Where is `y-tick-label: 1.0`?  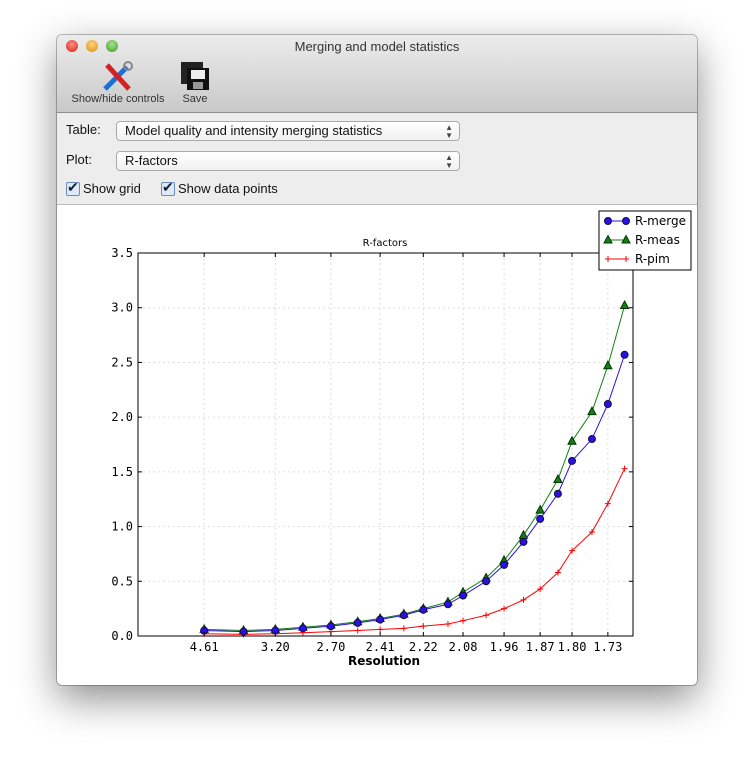
y-tick-label: 1.0 is located at coordinates (122, 527).